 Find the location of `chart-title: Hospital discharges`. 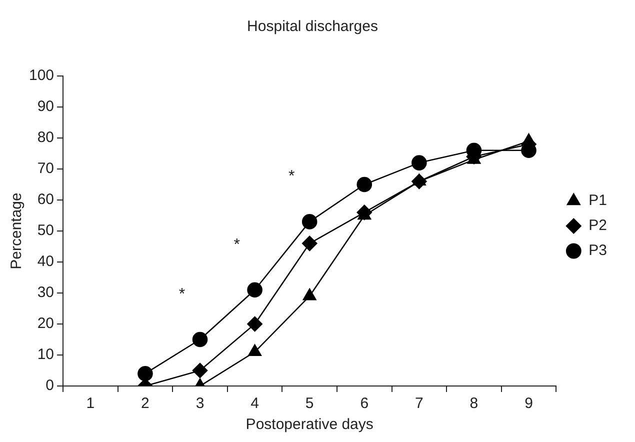

chart-title: Hospital discharges is located at coordinates (312, 27).